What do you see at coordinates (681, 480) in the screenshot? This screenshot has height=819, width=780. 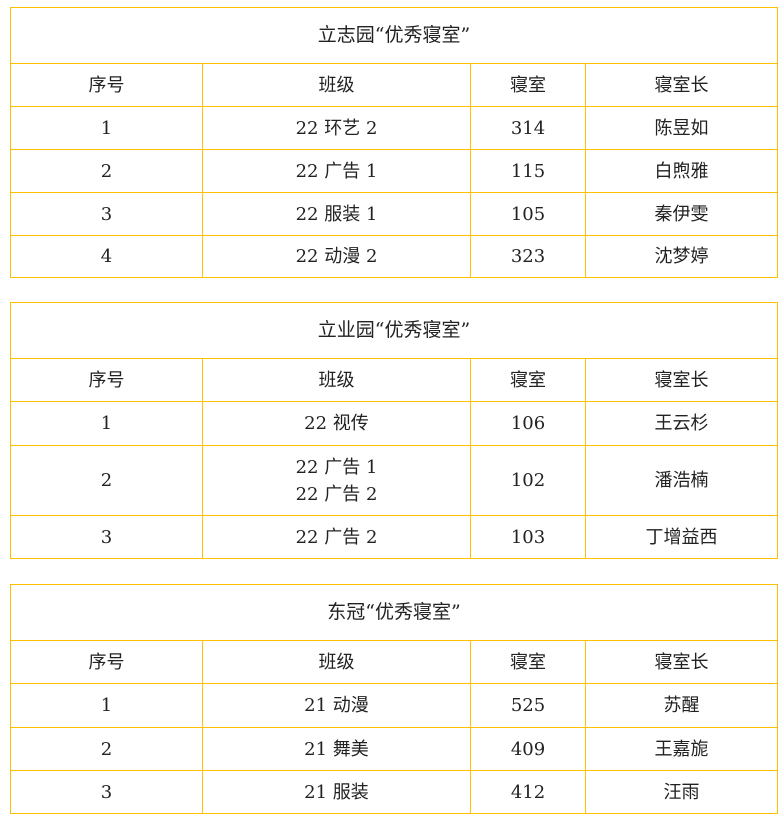 I see `cell-dorm-leader: 潘浩楠` at bounding box center [681, 480].